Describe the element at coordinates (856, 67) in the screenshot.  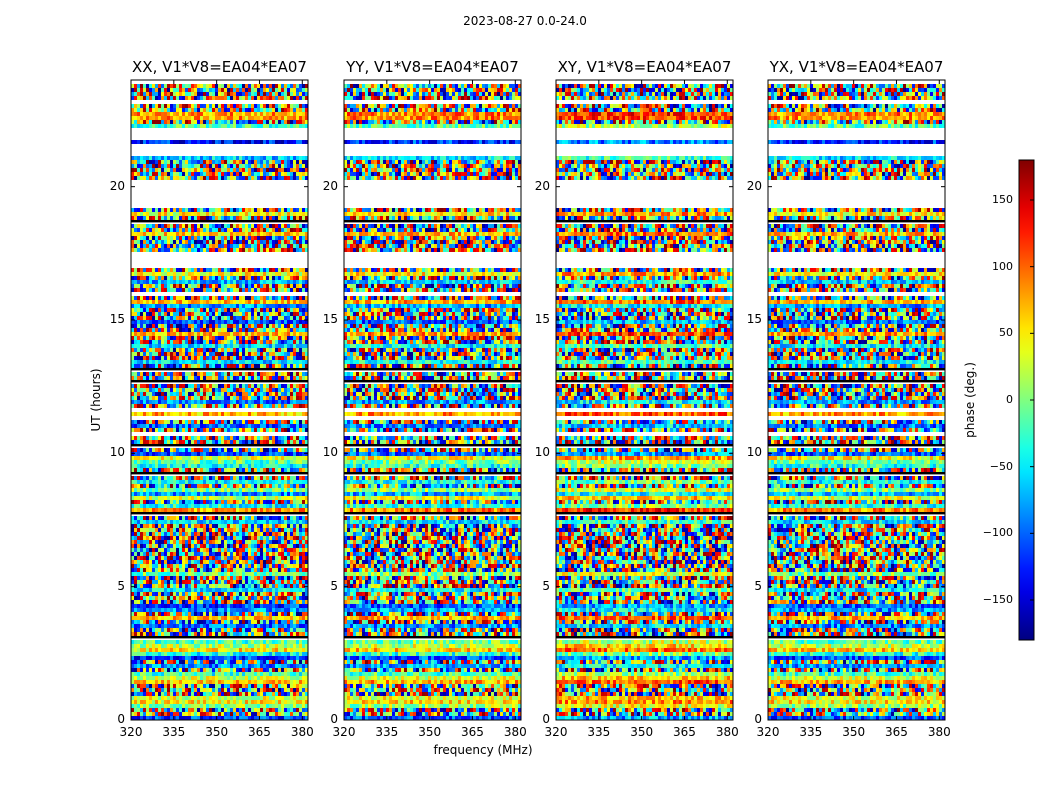
I see `panel-title: YX, V1*V8=EA04*EA07` at that location.